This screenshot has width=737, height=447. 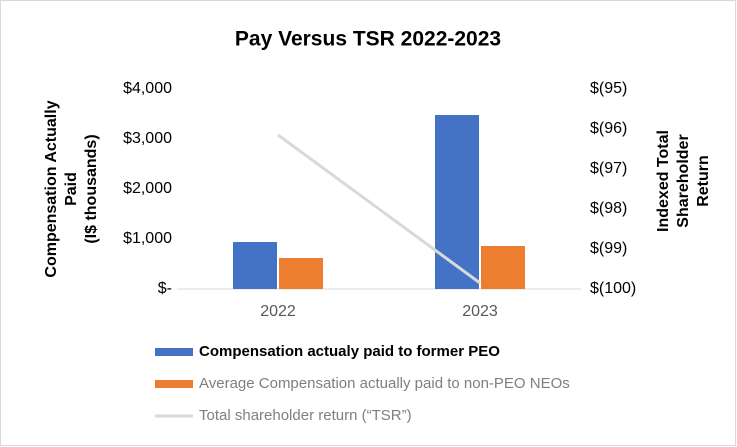 What do you see at coordinates (608, 88) in the screenshot?
I see `y2-tick-label: $(95)` at bounding box center [608, 88].